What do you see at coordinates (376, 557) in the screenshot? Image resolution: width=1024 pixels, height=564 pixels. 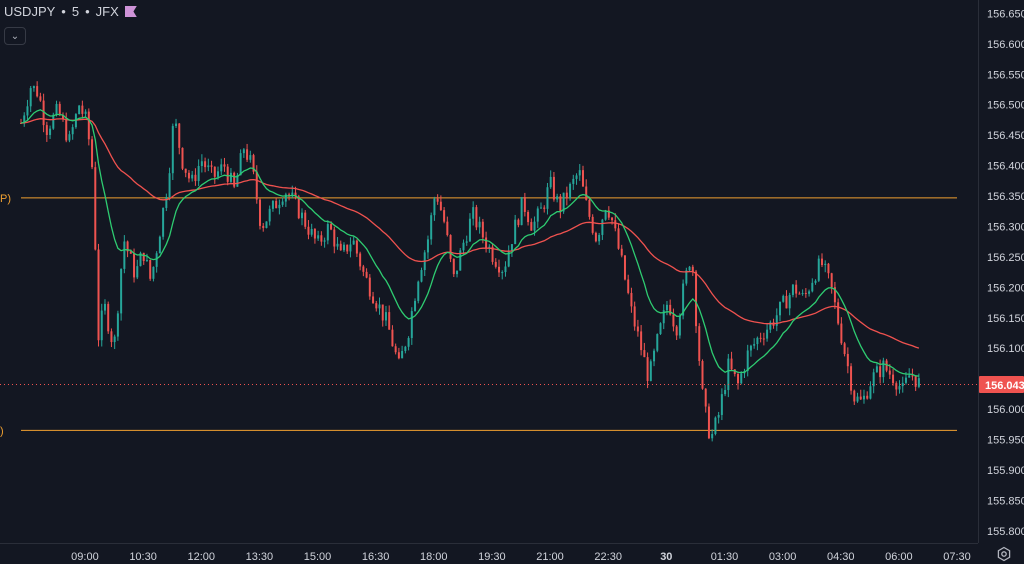 I see `time-tick-label: 16:30` at bounding box center [376, 557].